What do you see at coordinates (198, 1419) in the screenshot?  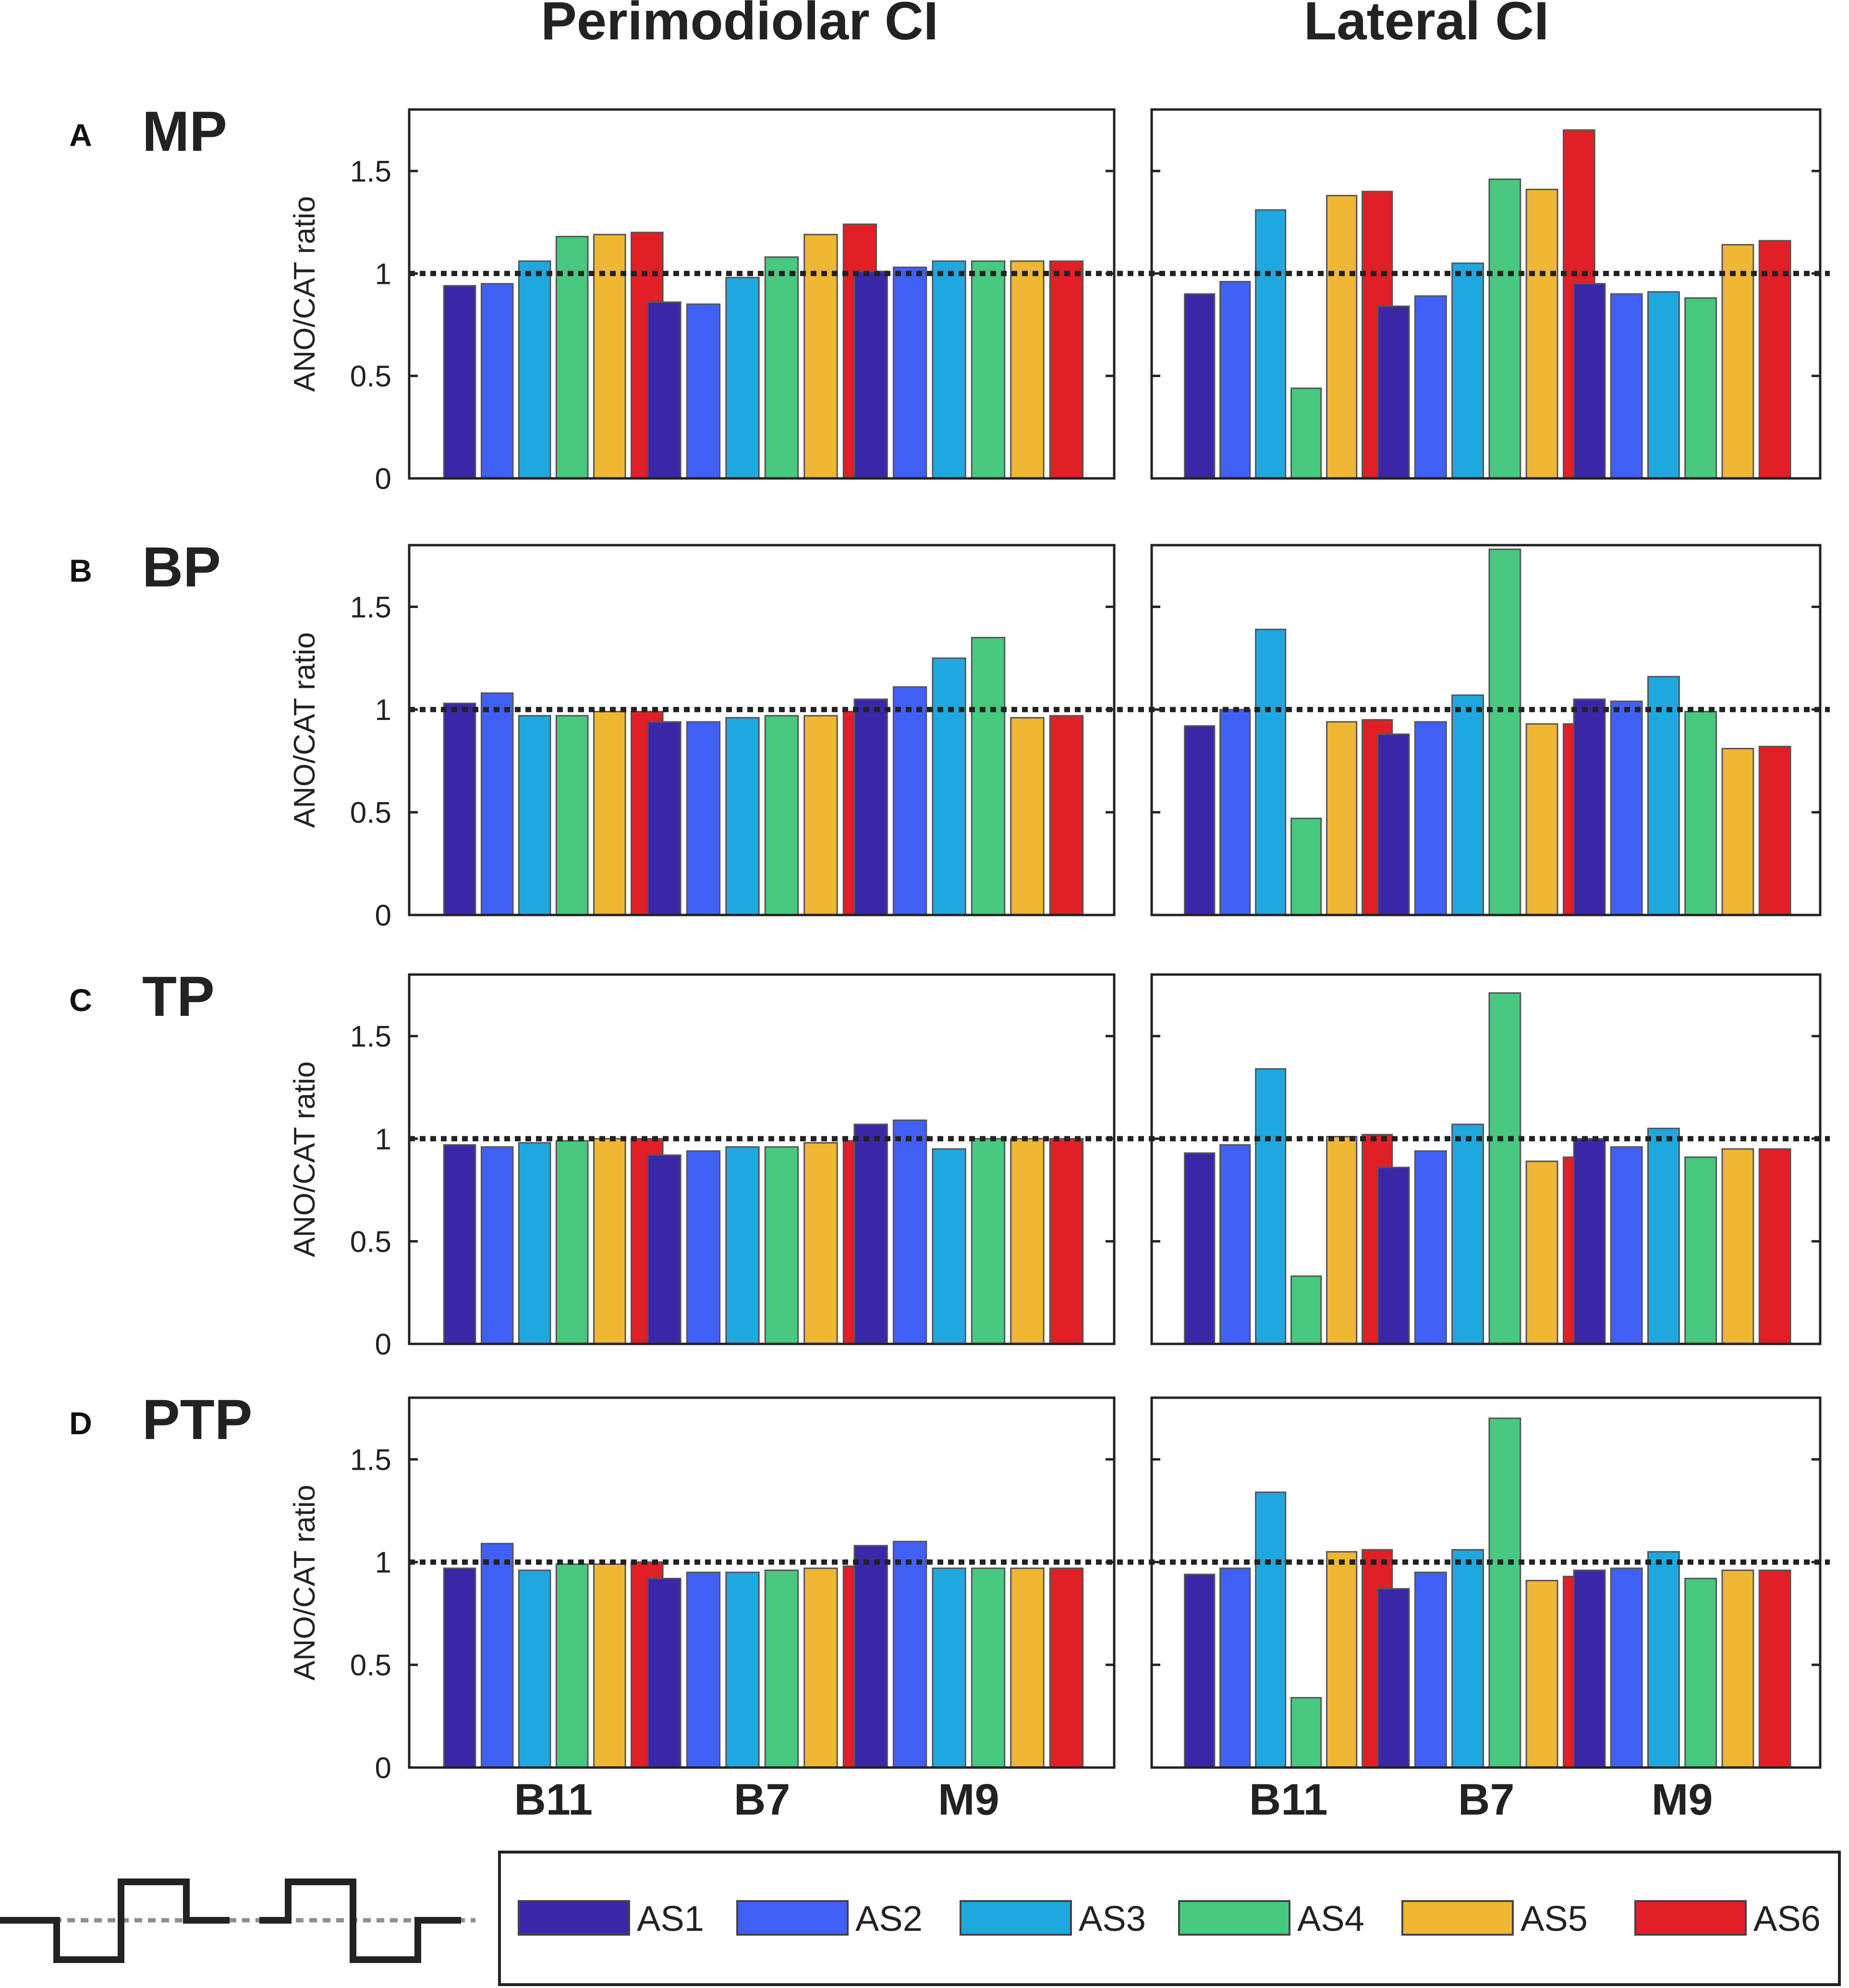 I see `panel-label-ptp: PTP` at bounding box center [198, 1419].